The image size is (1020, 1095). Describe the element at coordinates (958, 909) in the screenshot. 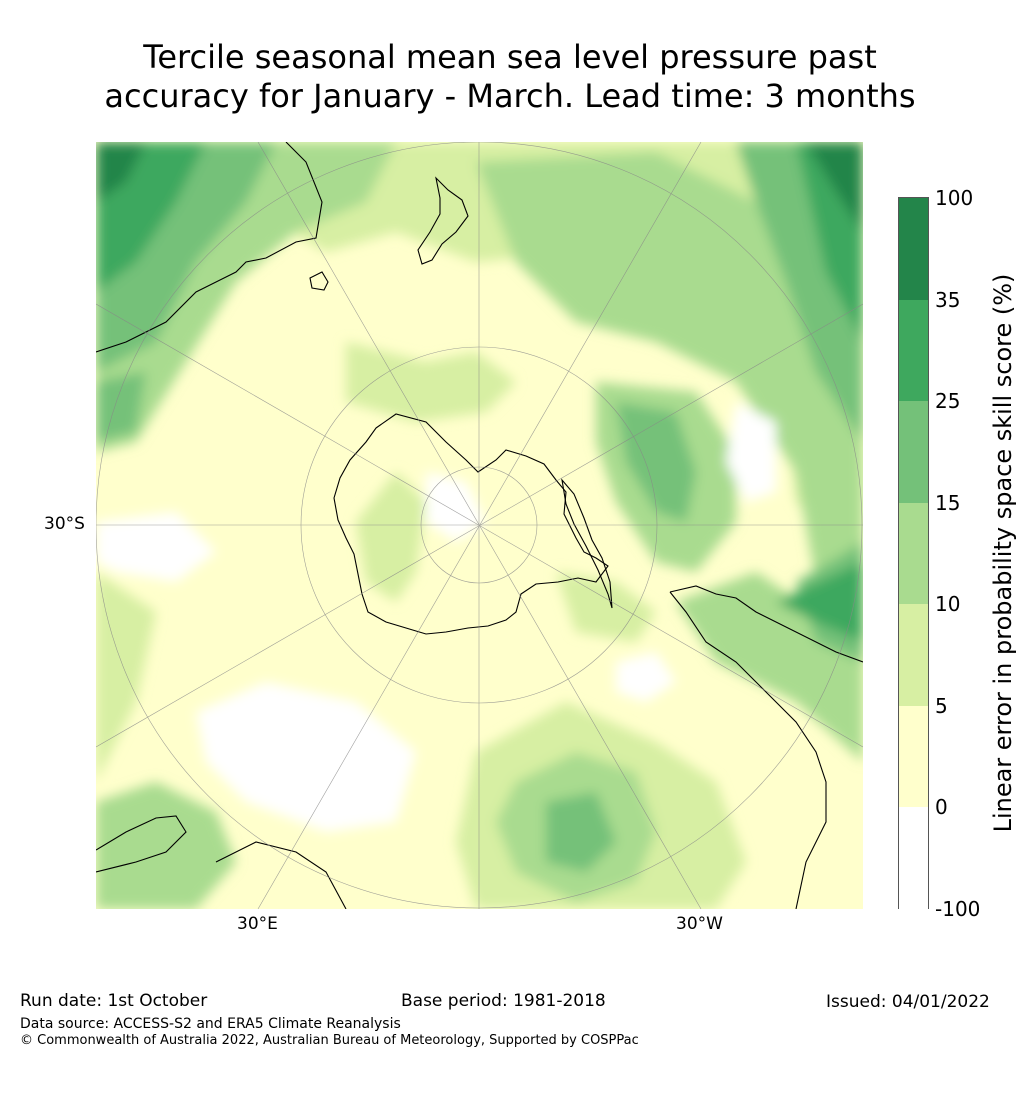

I see `colorbar-tick-neg100: -100` at that location.